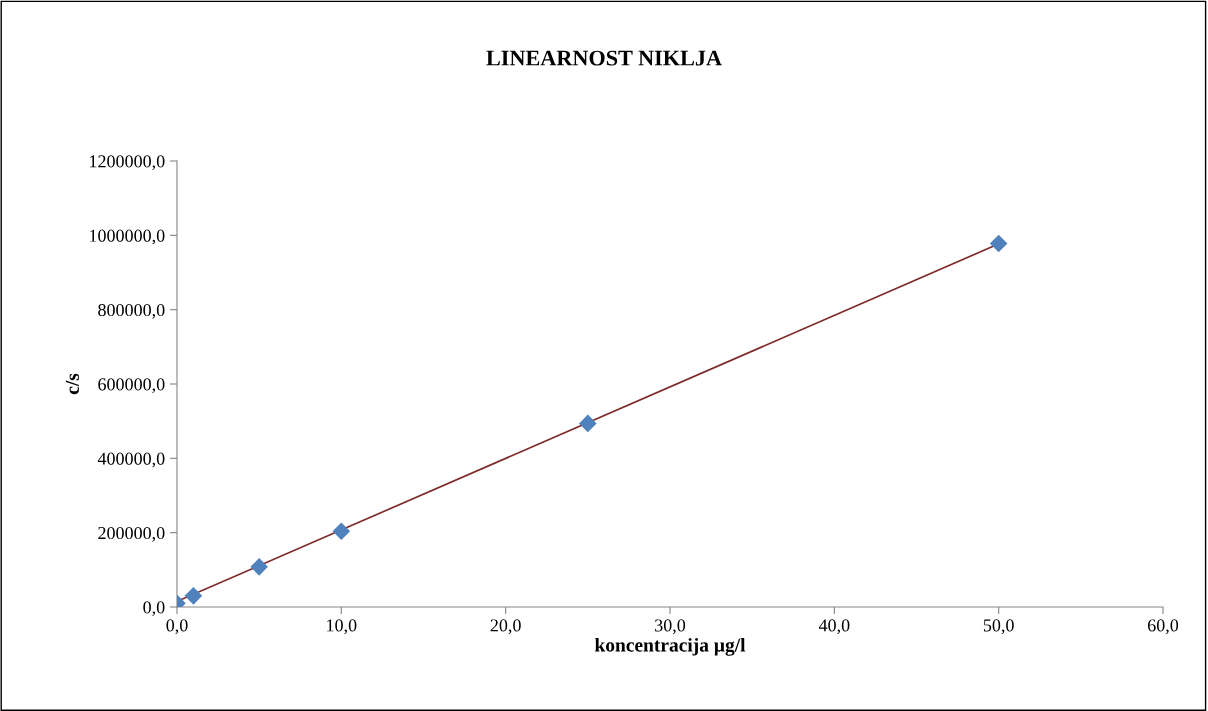 The image size is (1208, 711). I want to click on y-tick-label: 1200000,0, so click(127, 163).